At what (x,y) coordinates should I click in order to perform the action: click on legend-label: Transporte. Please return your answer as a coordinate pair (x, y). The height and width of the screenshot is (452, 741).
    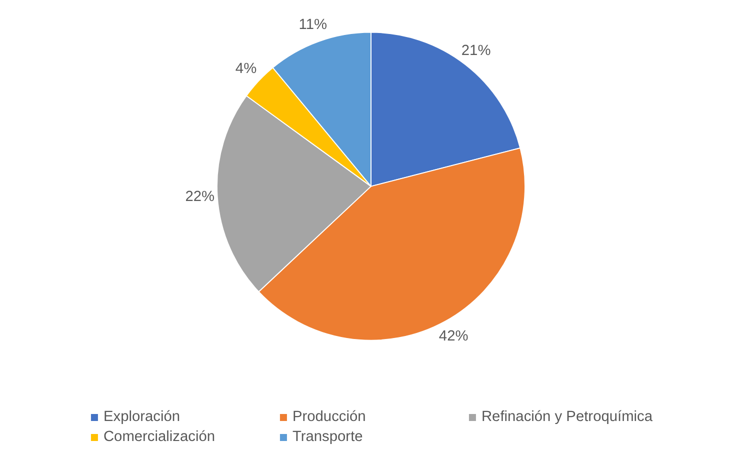
    Looking at the image, I should click on (328, 437).